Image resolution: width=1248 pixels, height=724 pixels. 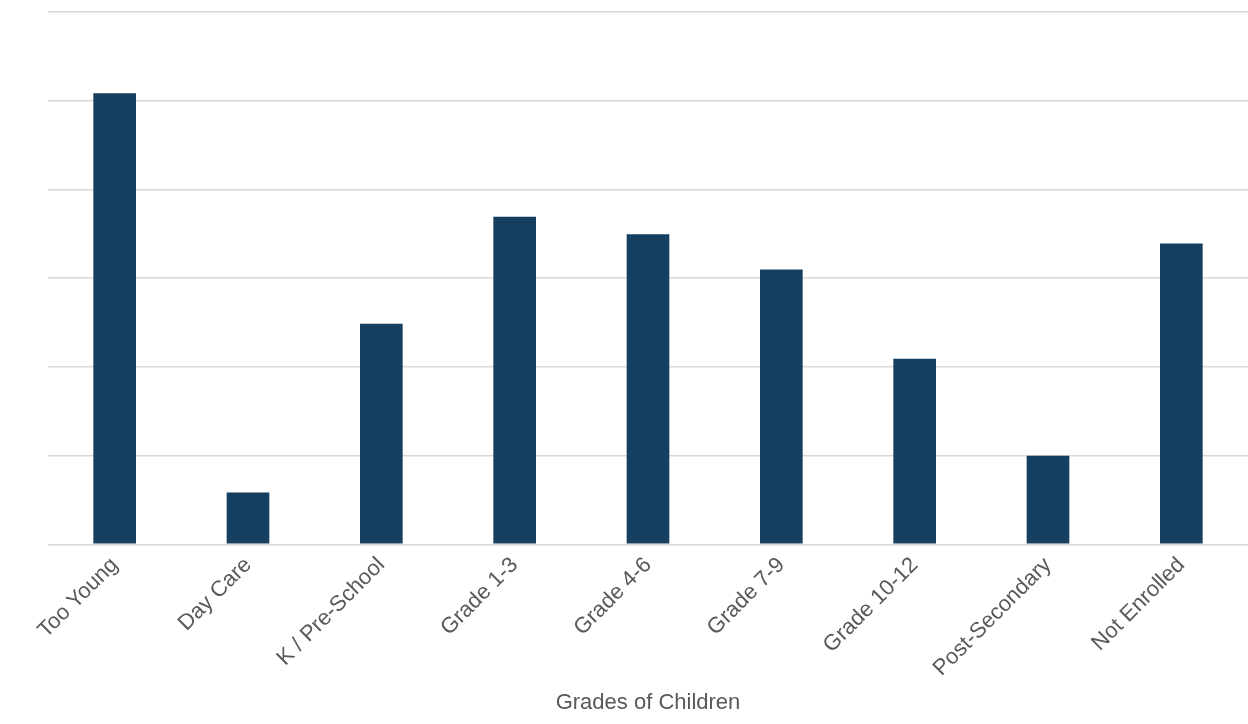 What do you see at coordinates (648, 701) in the screenshot?
I see `x-axis-title: Grades of Children` at bounding box center [648, 701].